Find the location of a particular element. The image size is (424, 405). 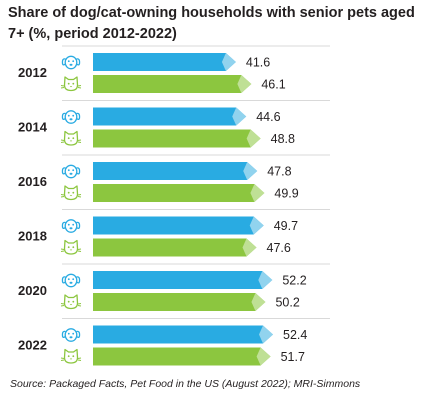

value-label: 52.2 is located at coordinates (294, 281).